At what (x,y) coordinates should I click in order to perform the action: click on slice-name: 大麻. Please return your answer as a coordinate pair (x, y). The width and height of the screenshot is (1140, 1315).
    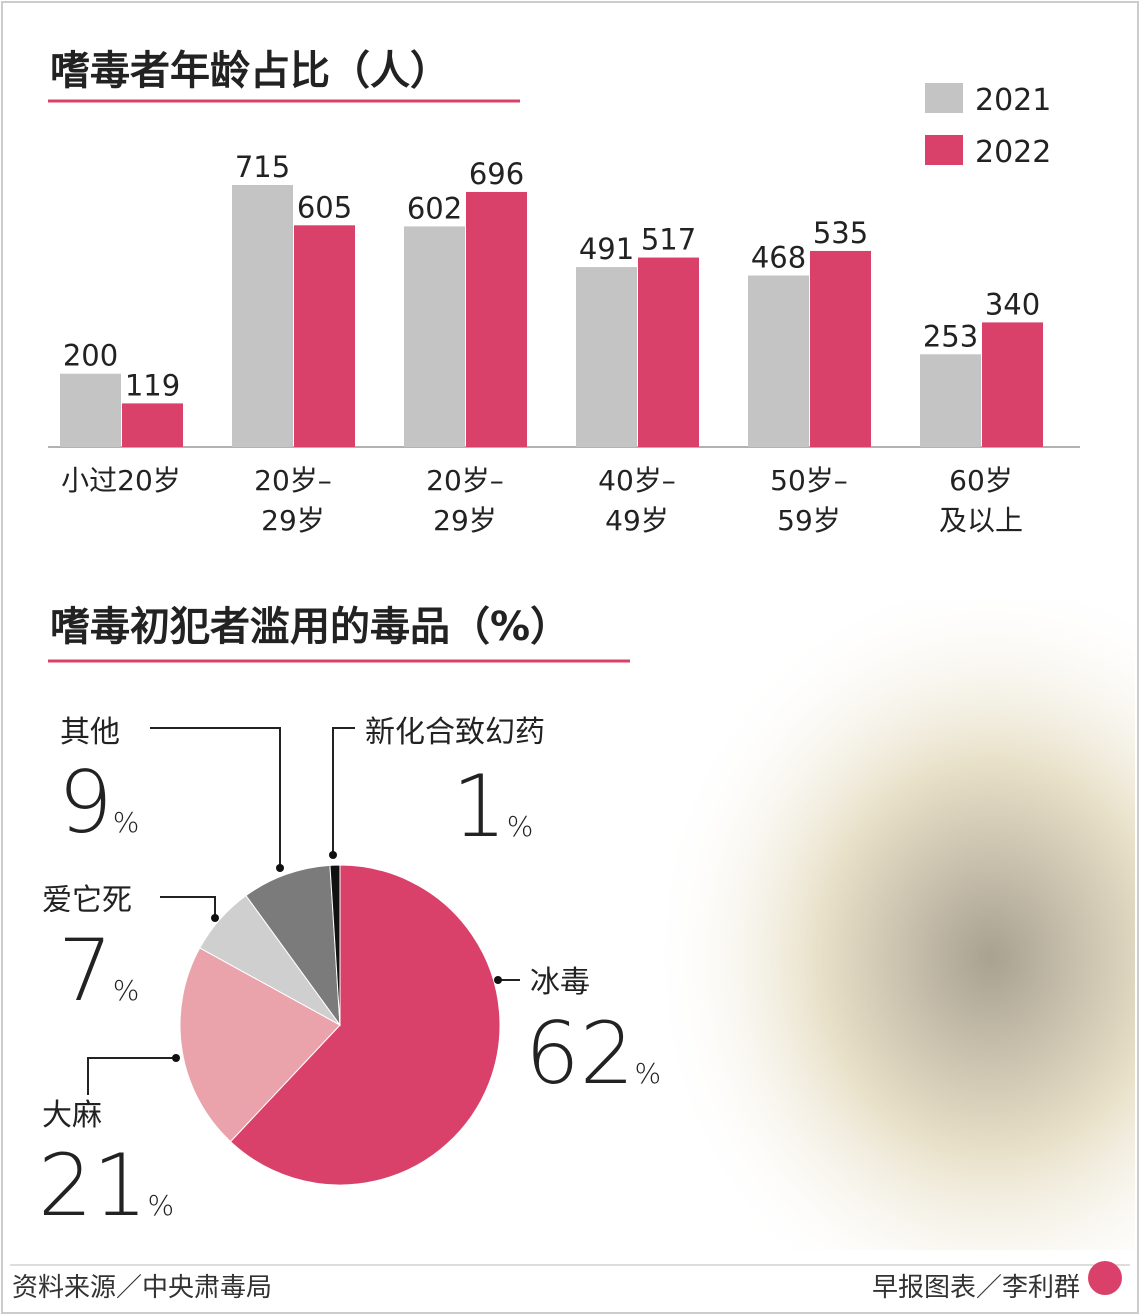
    Looking at the image, I should click on (72, 1115).